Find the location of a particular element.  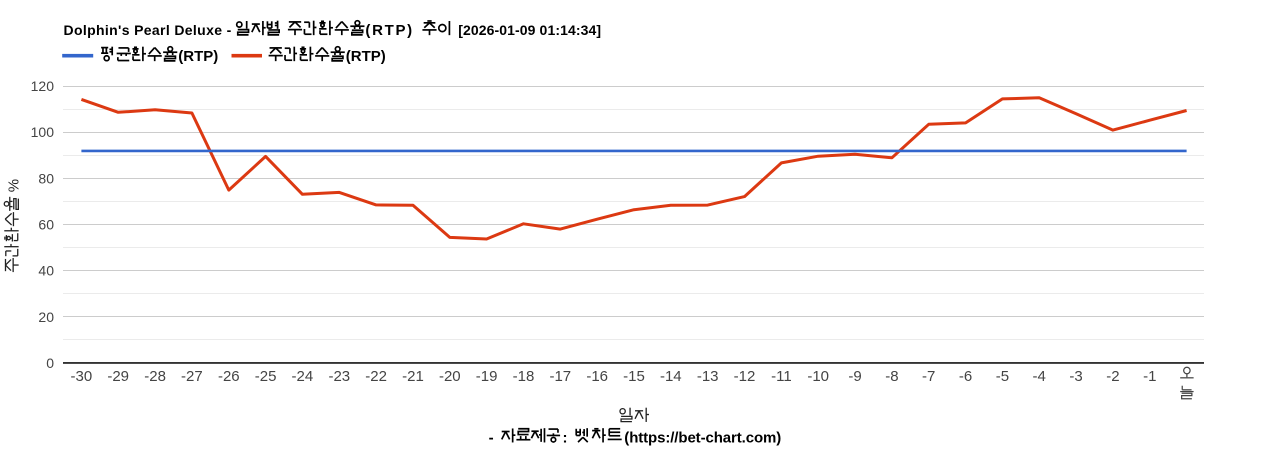

svg-text: -23 is located at coordinates (339, 376).